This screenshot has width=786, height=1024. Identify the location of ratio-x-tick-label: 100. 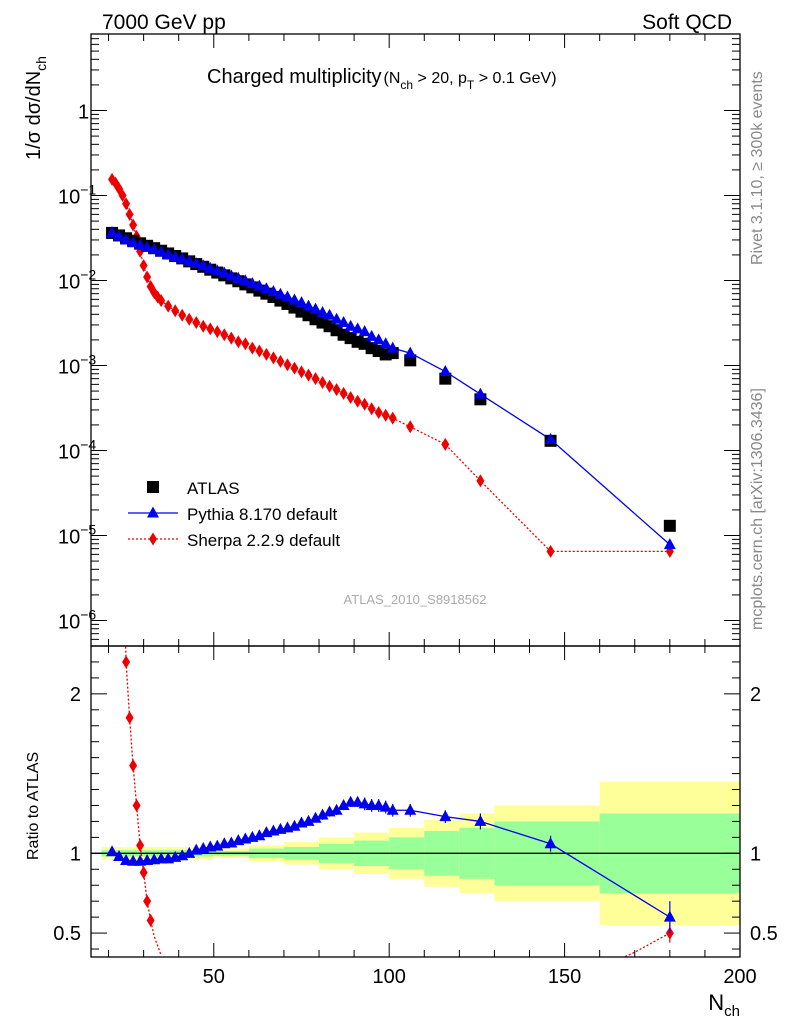
(389, 977).